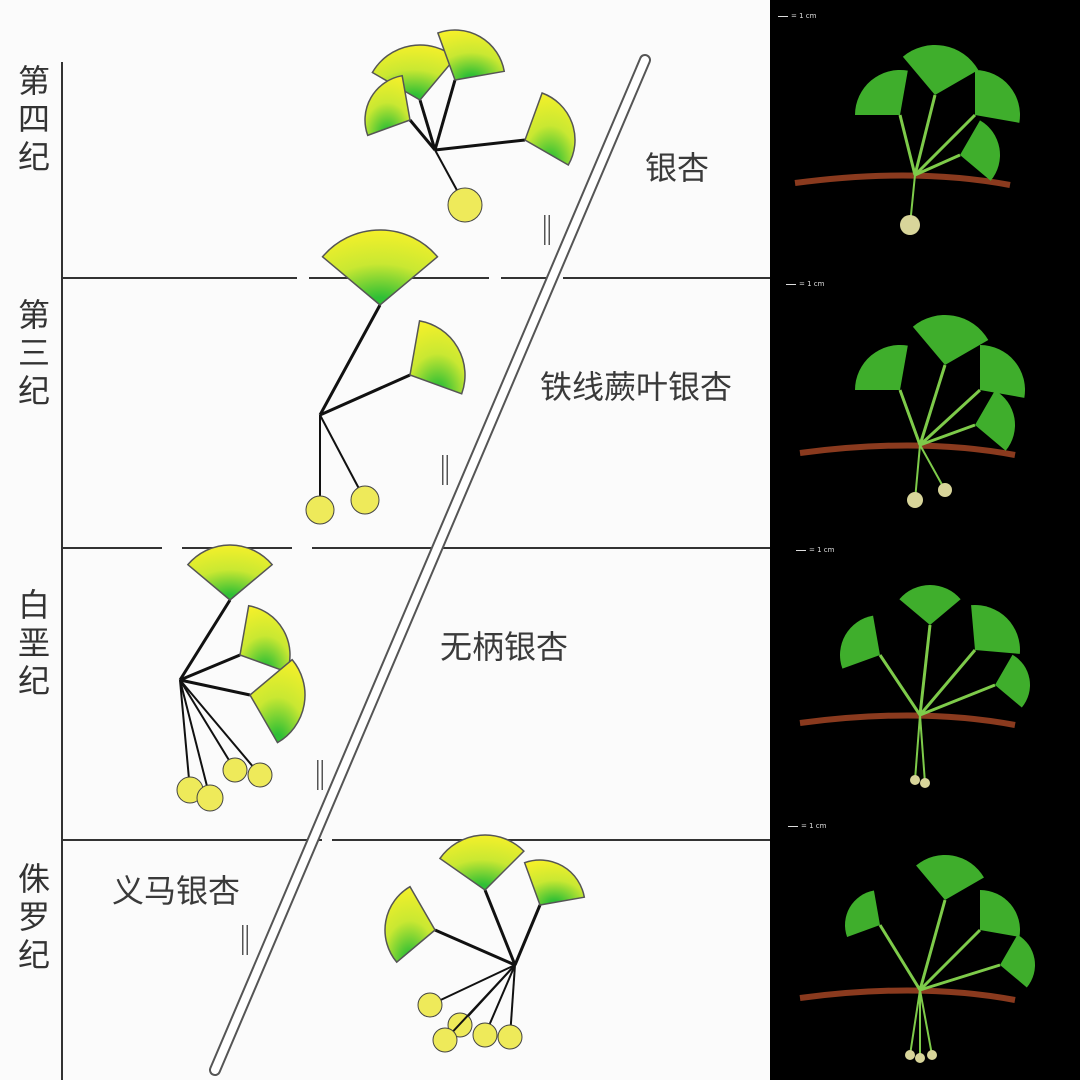 Image resolution: width=1080 pixels, height=1080 pixels. Describe the element at coordinates (176, 891) in the screenshot. I see `species-label-ginkgo-yimaensis: 义马银杏` at that location.